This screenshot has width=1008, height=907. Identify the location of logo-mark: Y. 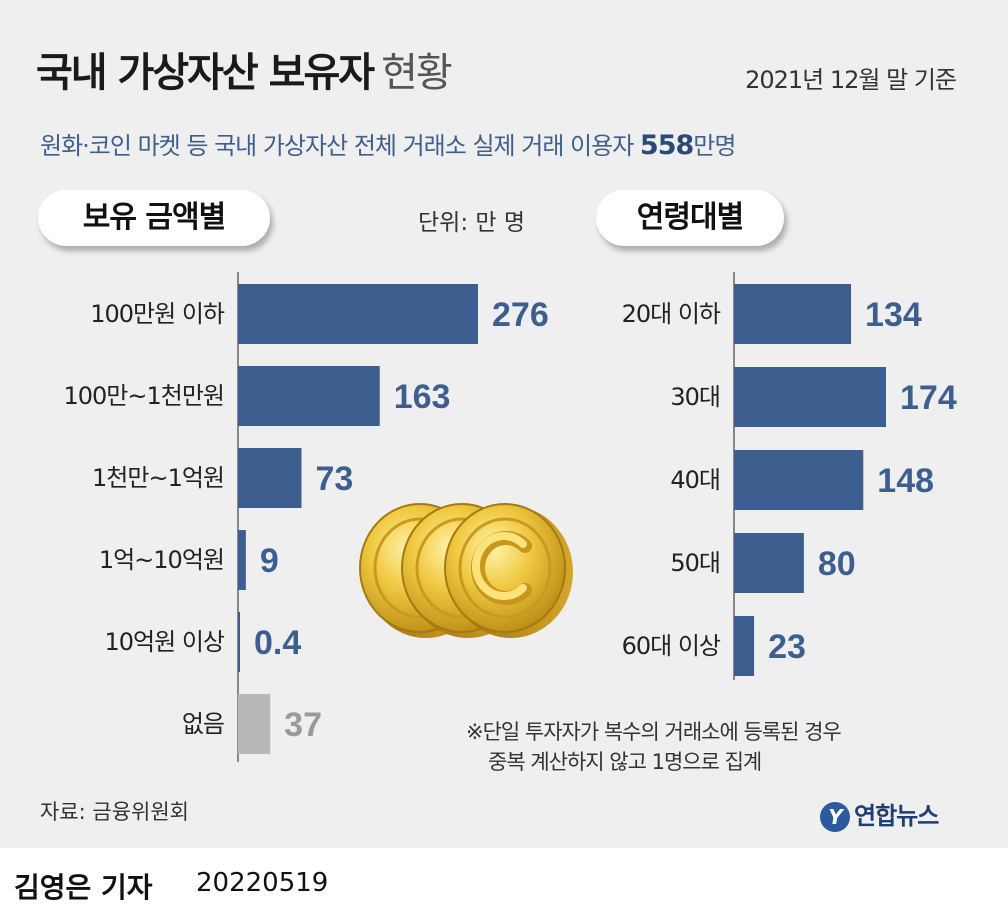
(835, 817).